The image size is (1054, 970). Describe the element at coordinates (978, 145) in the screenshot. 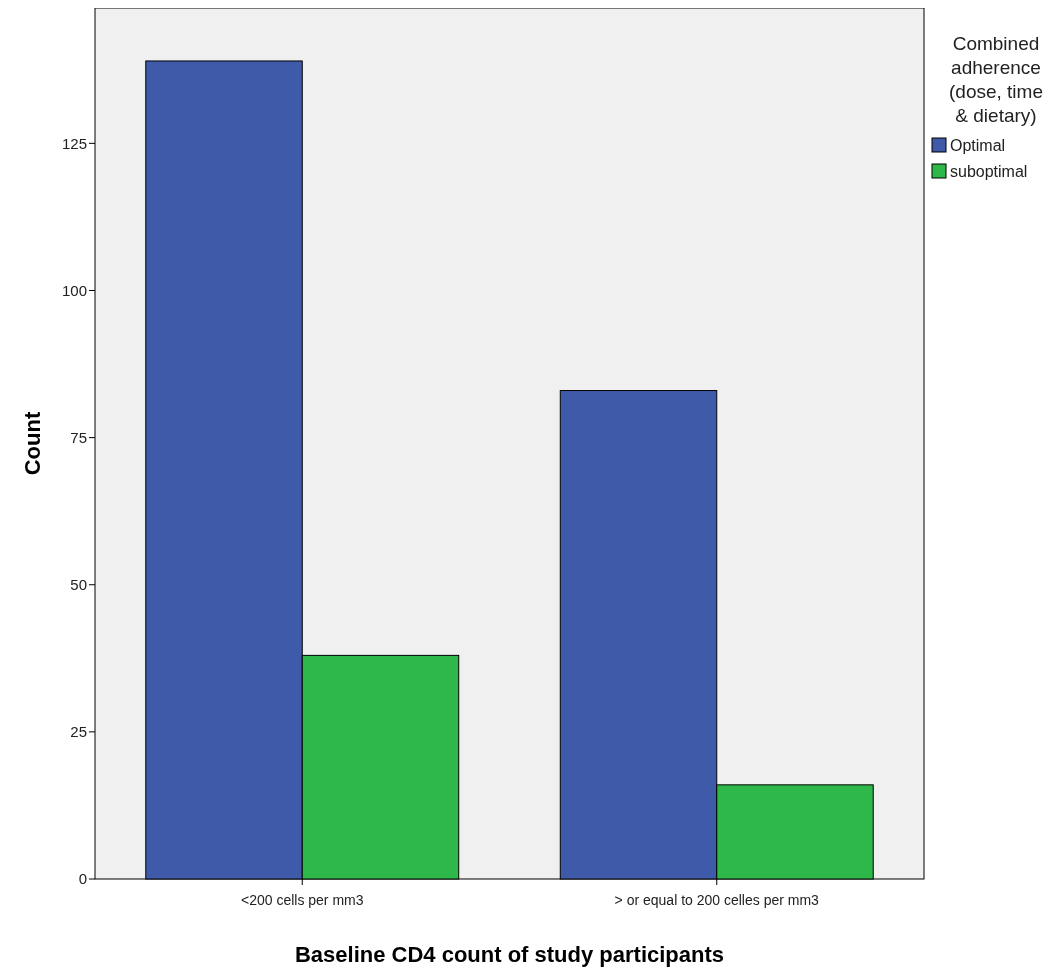

I see `legend-label: Optimal` at that location.